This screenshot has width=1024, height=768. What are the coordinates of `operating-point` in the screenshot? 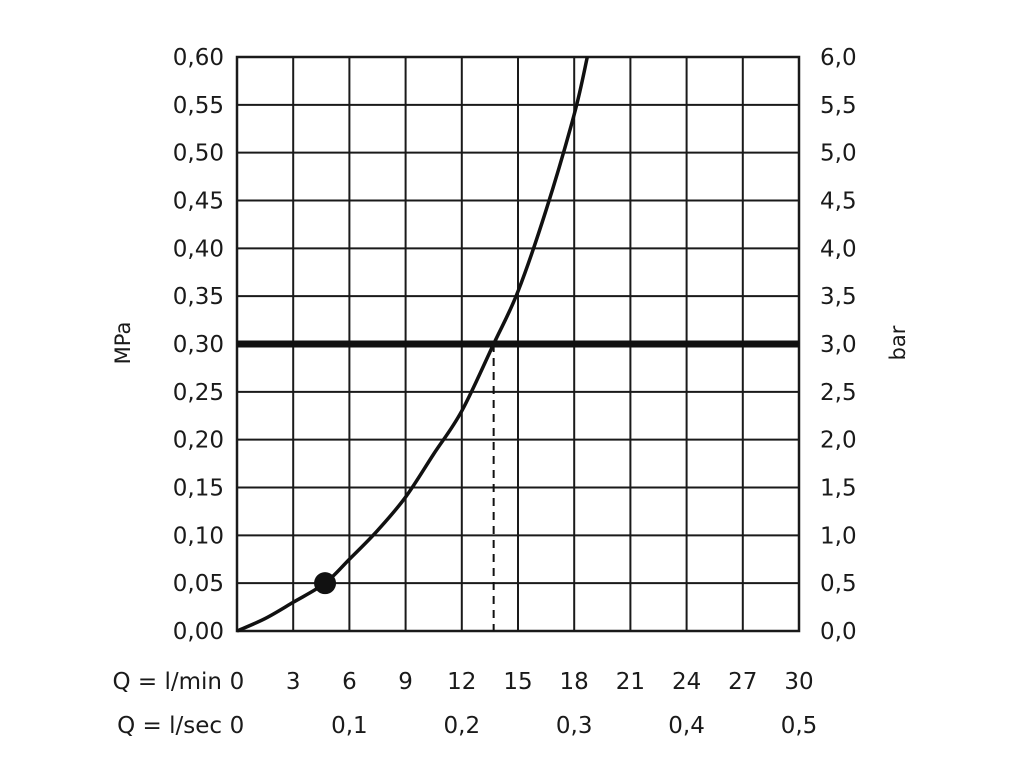 It's located at (325, 583).